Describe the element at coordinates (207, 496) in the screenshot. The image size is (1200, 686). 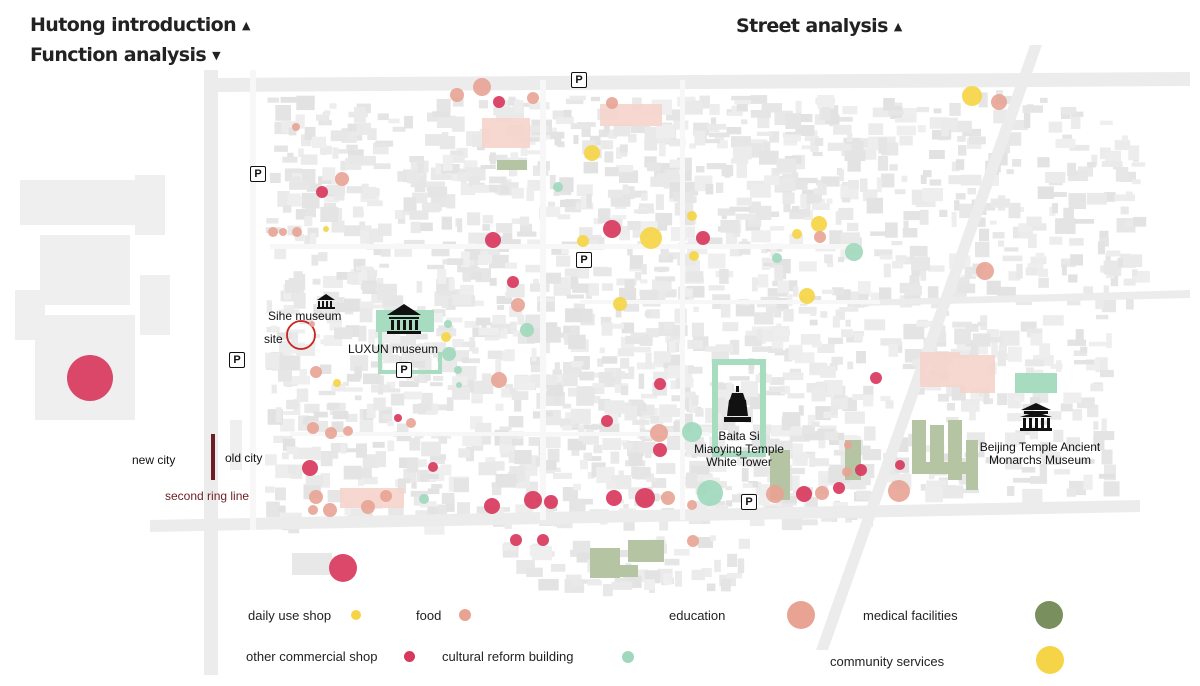
I see `second-ring-line-label: second ring line` at that location.